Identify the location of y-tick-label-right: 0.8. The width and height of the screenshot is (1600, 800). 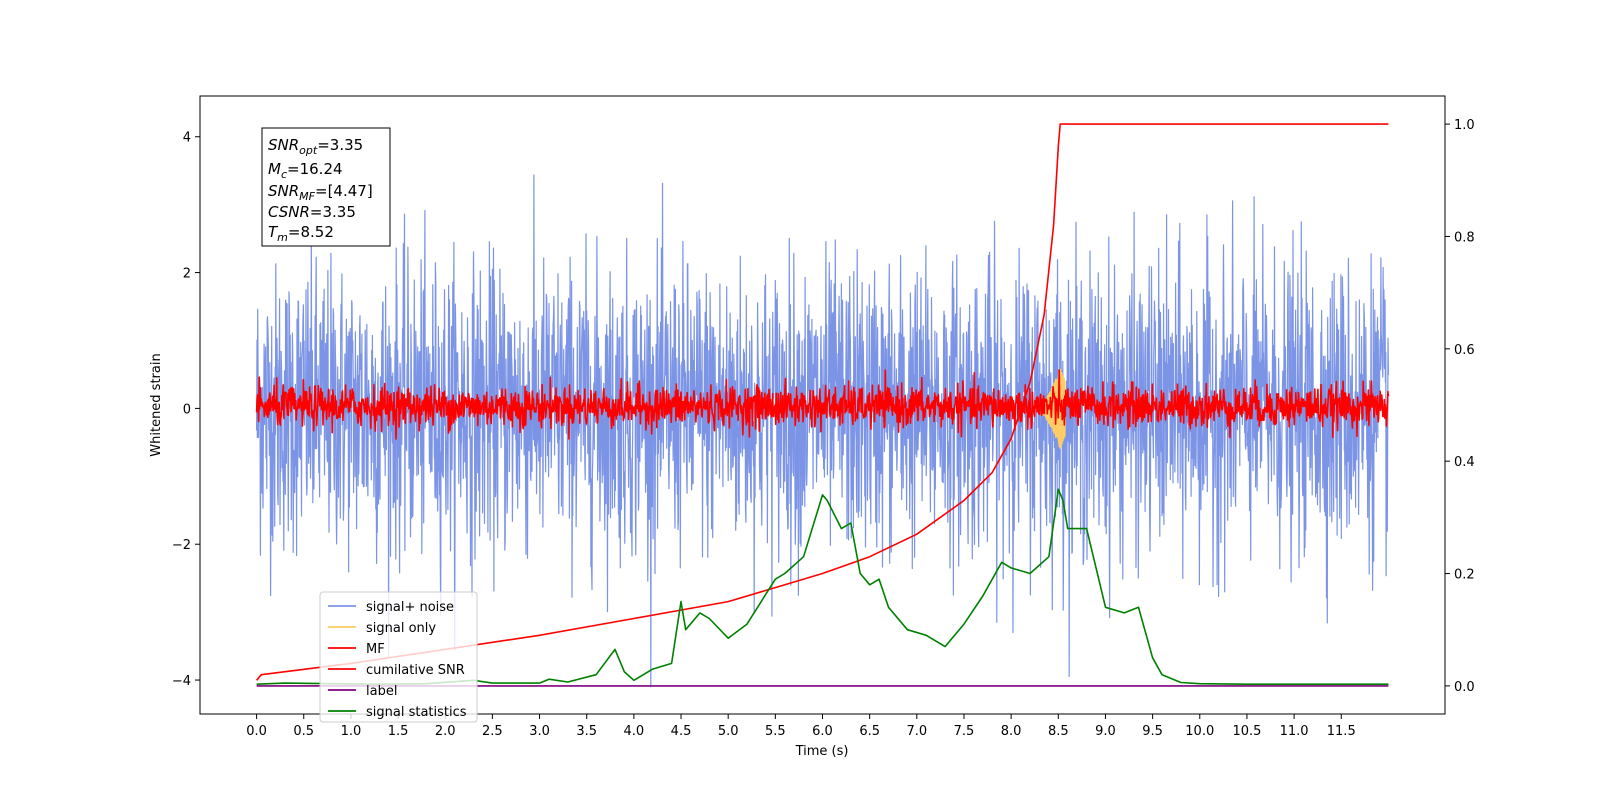
(1464, 237).